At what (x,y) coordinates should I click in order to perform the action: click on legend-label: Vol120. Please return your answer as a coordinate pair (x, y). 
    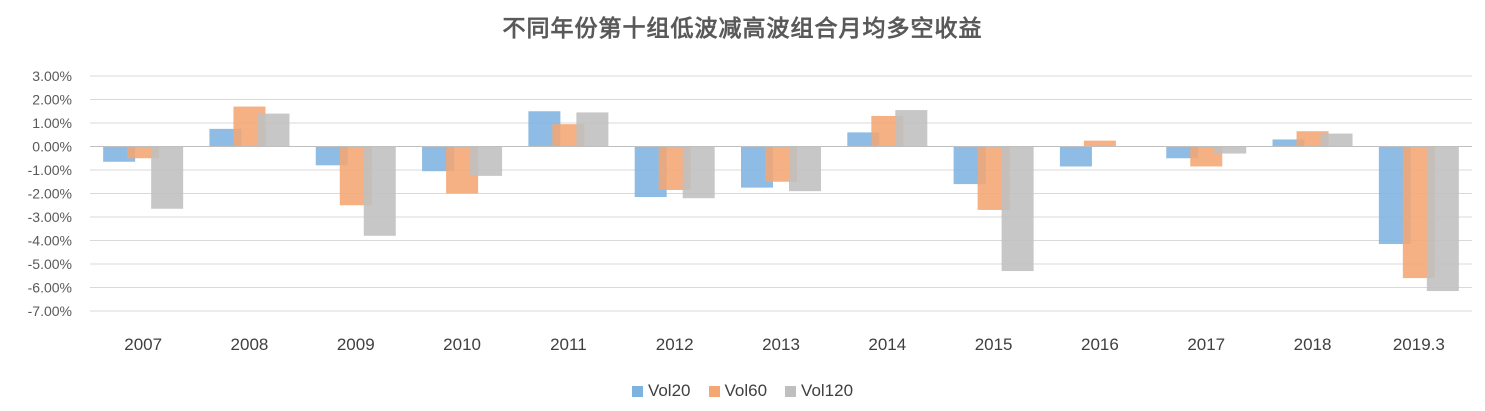
    Looking at the image, I should click on (827, 390).